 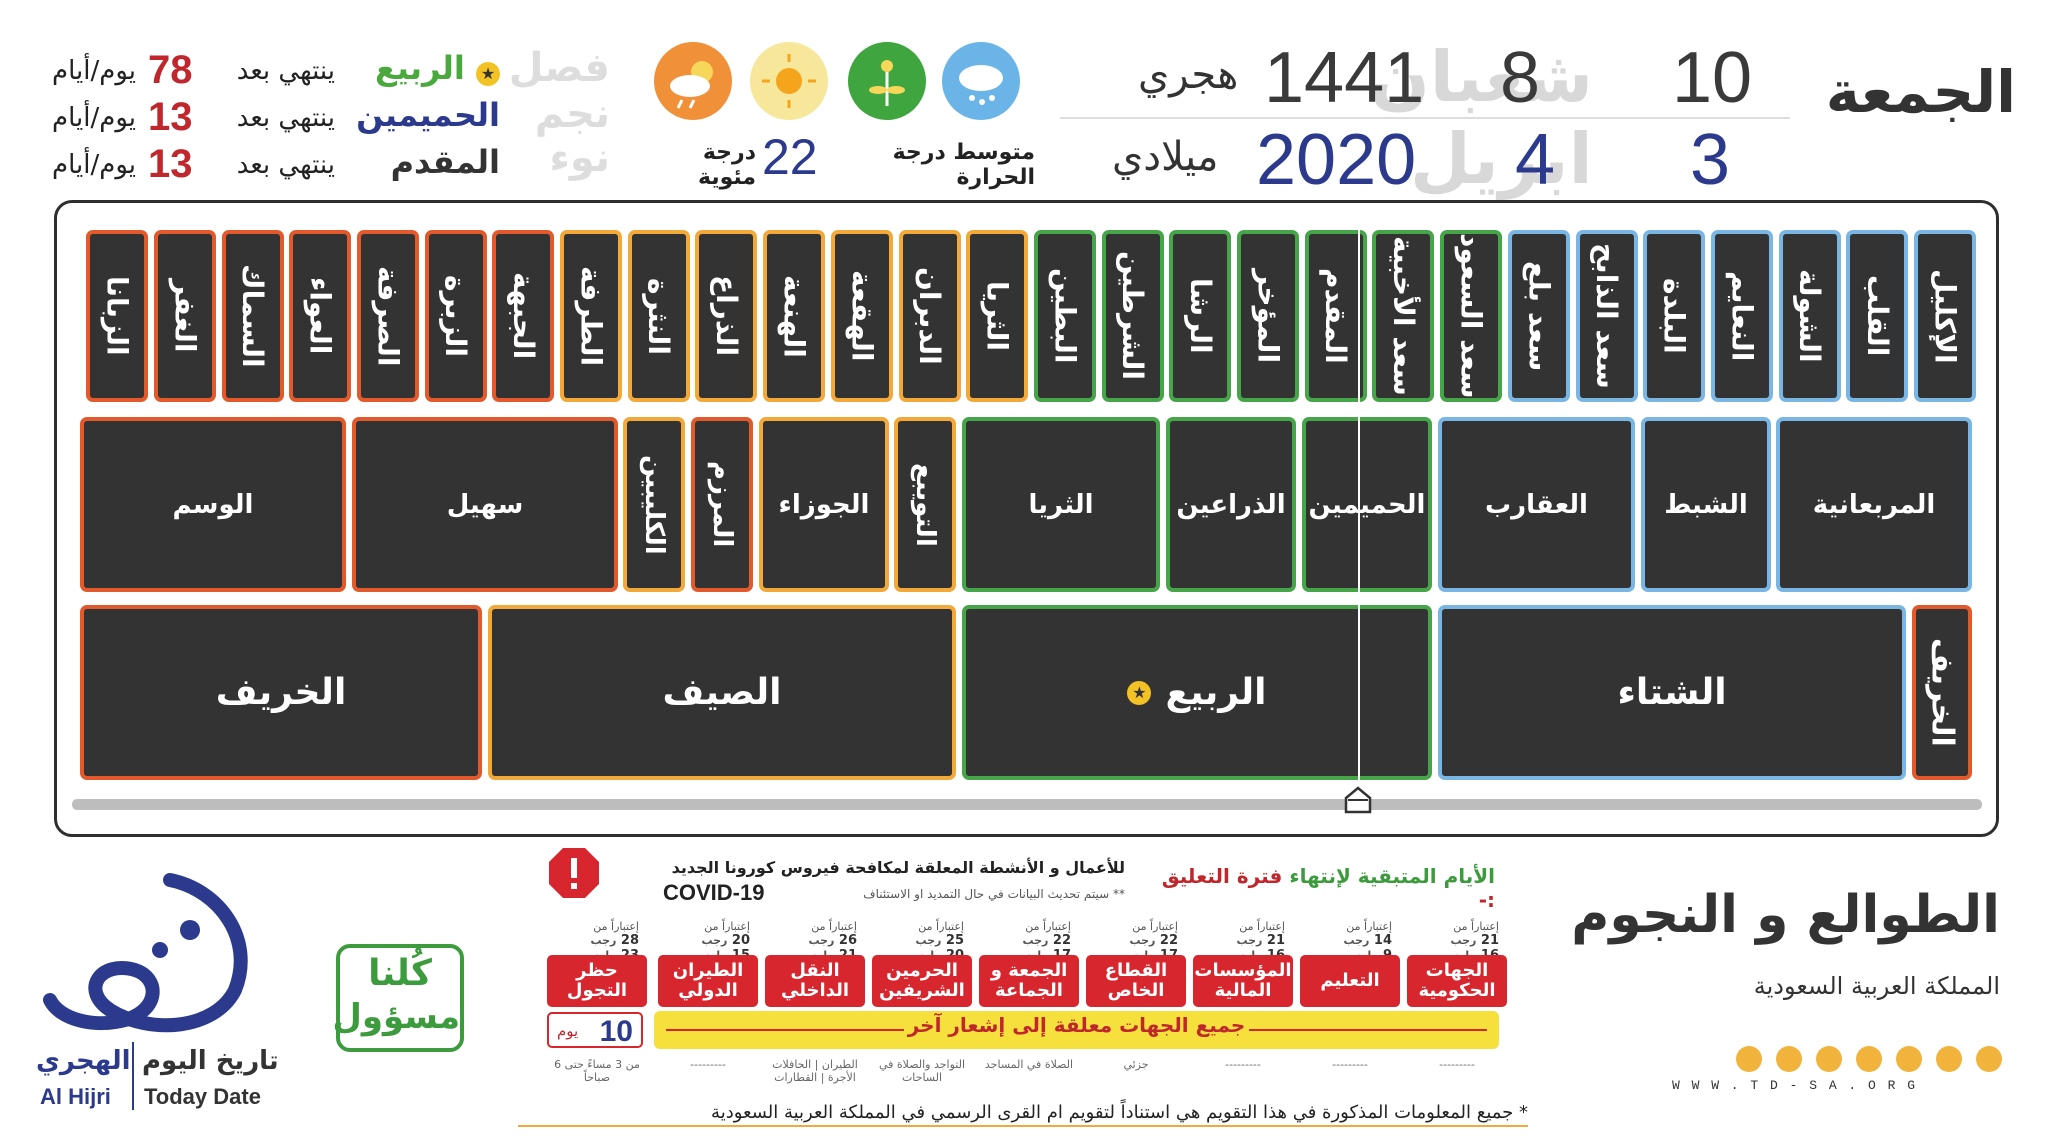 I want to click on suspended-sector-chip: حظر التجول, so click(x=597, y=981).